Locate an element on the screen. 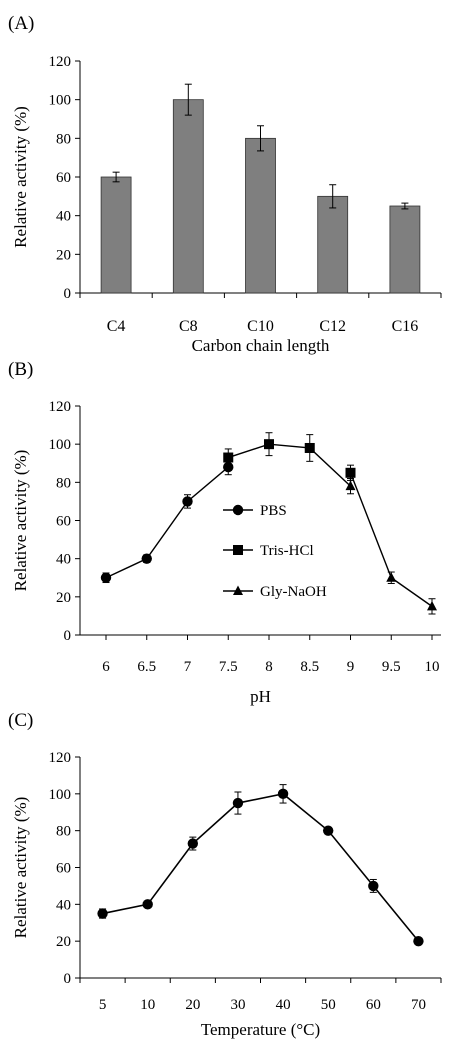 This screenshot has width=453, height=1044. x-tick-label: 9 is located at coordinates (351, 667).